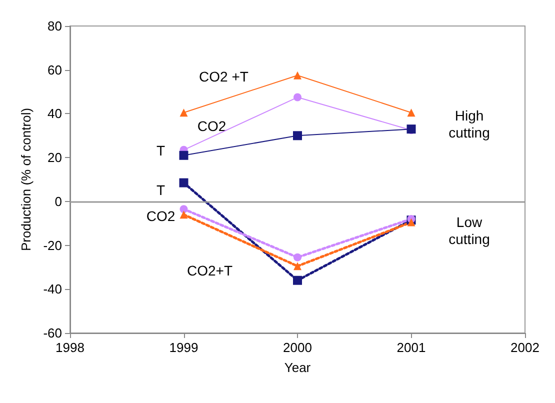 This screenshot has height=403, width=555. Describe the element at coordinates (411, 347) in the screenshot. I see `x-tick-label: 2001` at that location.